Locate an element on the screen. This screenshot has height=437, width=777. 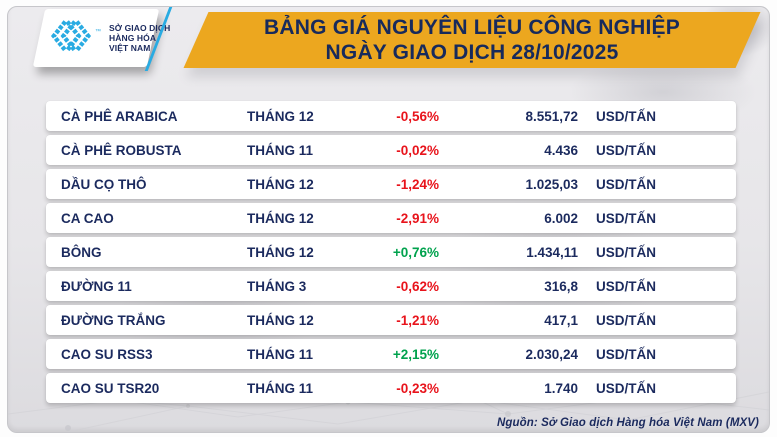
table-row: CA CAO THÁNG 12 -2,91% 6.002 USD/TẤN is located at coordinates (391, 218).